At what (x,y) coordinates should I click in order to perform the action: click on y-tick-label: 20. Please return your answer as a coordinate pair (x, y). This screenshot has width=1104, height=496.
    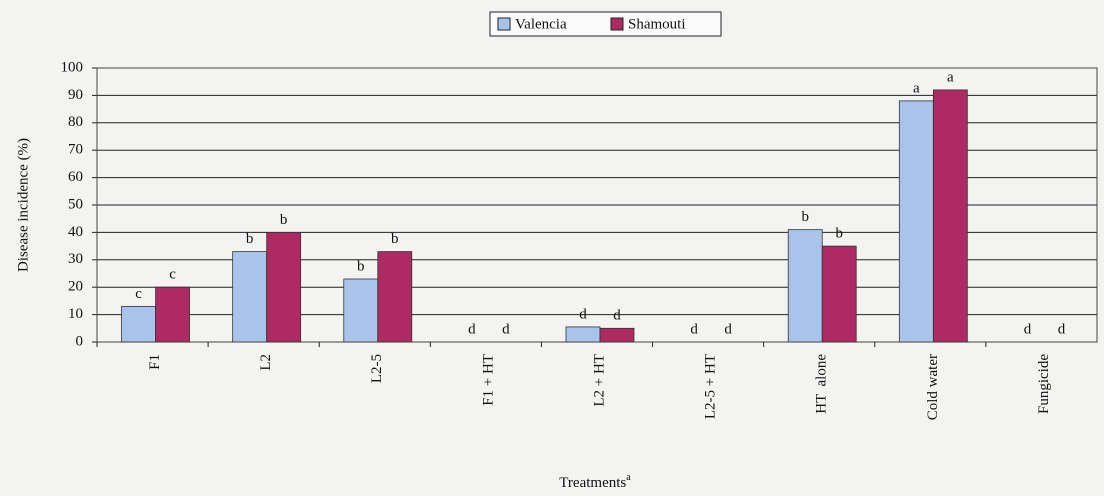
    Looking at the image, I should click on (75, 287).